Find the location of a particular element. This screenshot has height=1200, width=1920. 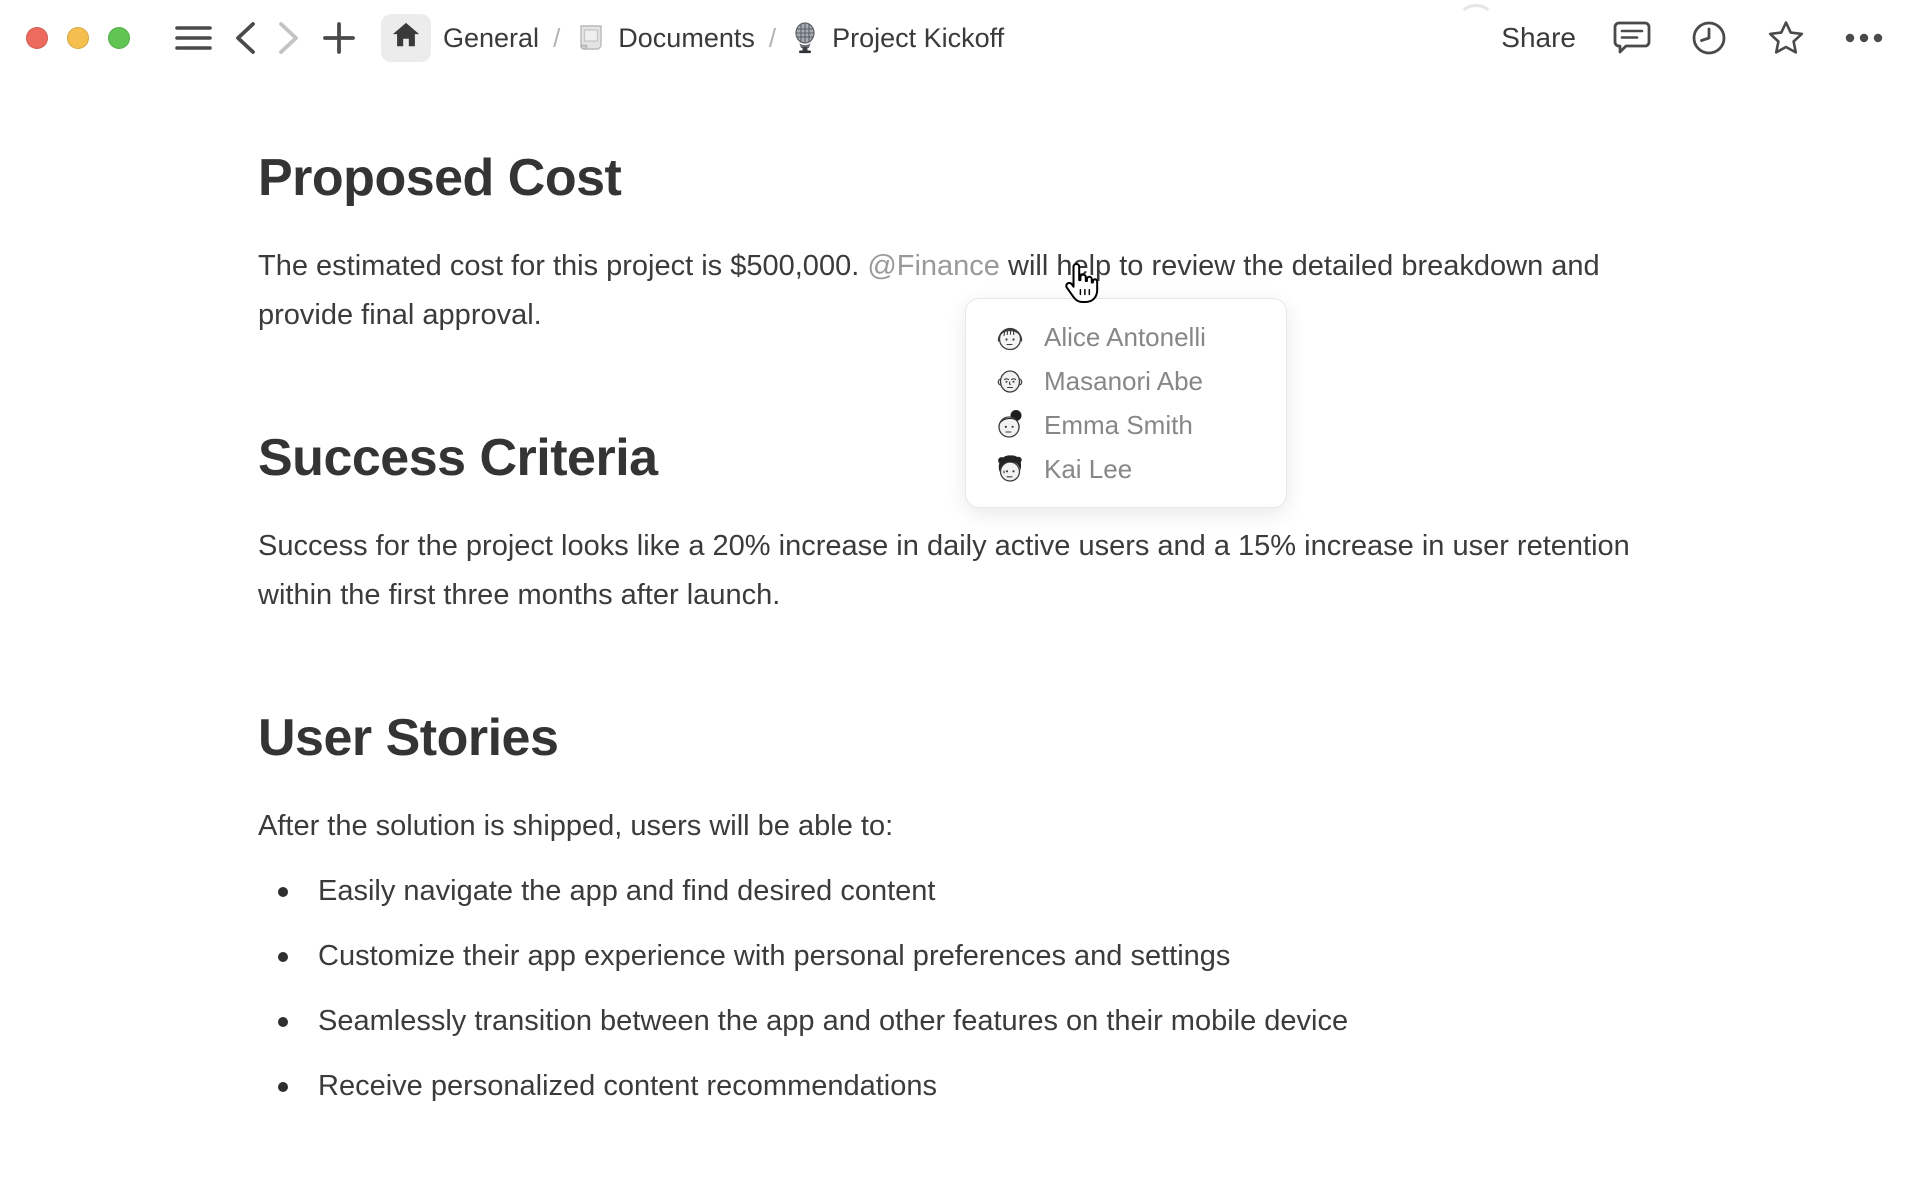

mention-user-name: Alice Antonelli is located at coordinates (1125, 336).